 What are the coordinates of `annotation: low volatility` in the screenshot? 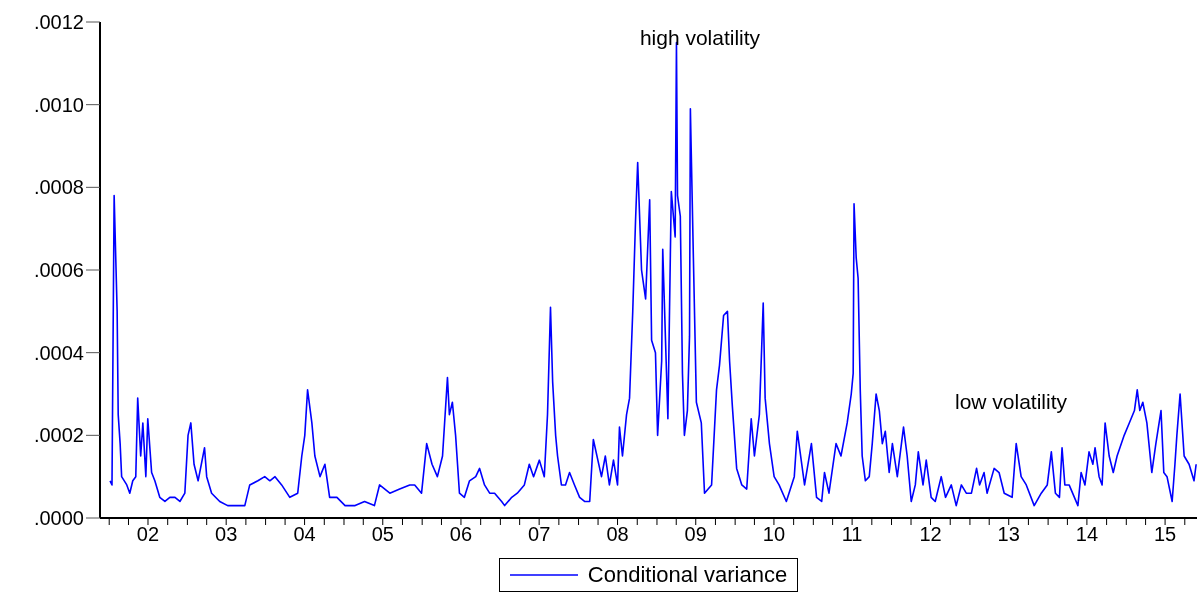 It's located at (1011, 401).